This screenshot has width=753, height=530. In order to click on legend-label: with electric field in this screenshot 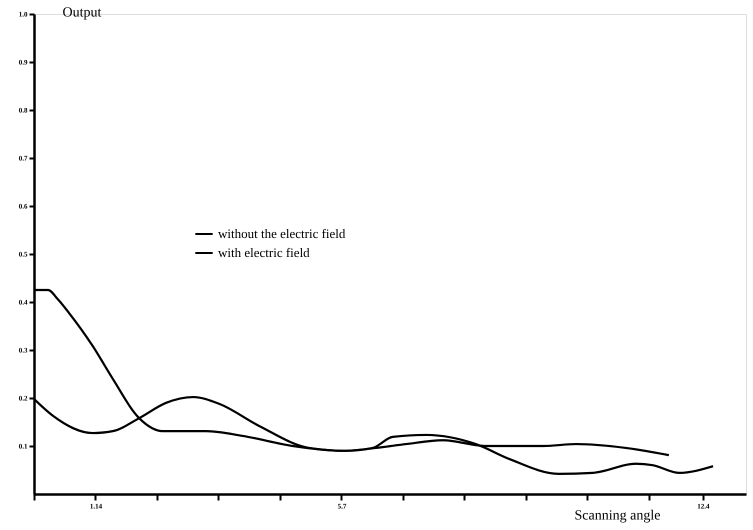, I will do `click(264, 252)`.